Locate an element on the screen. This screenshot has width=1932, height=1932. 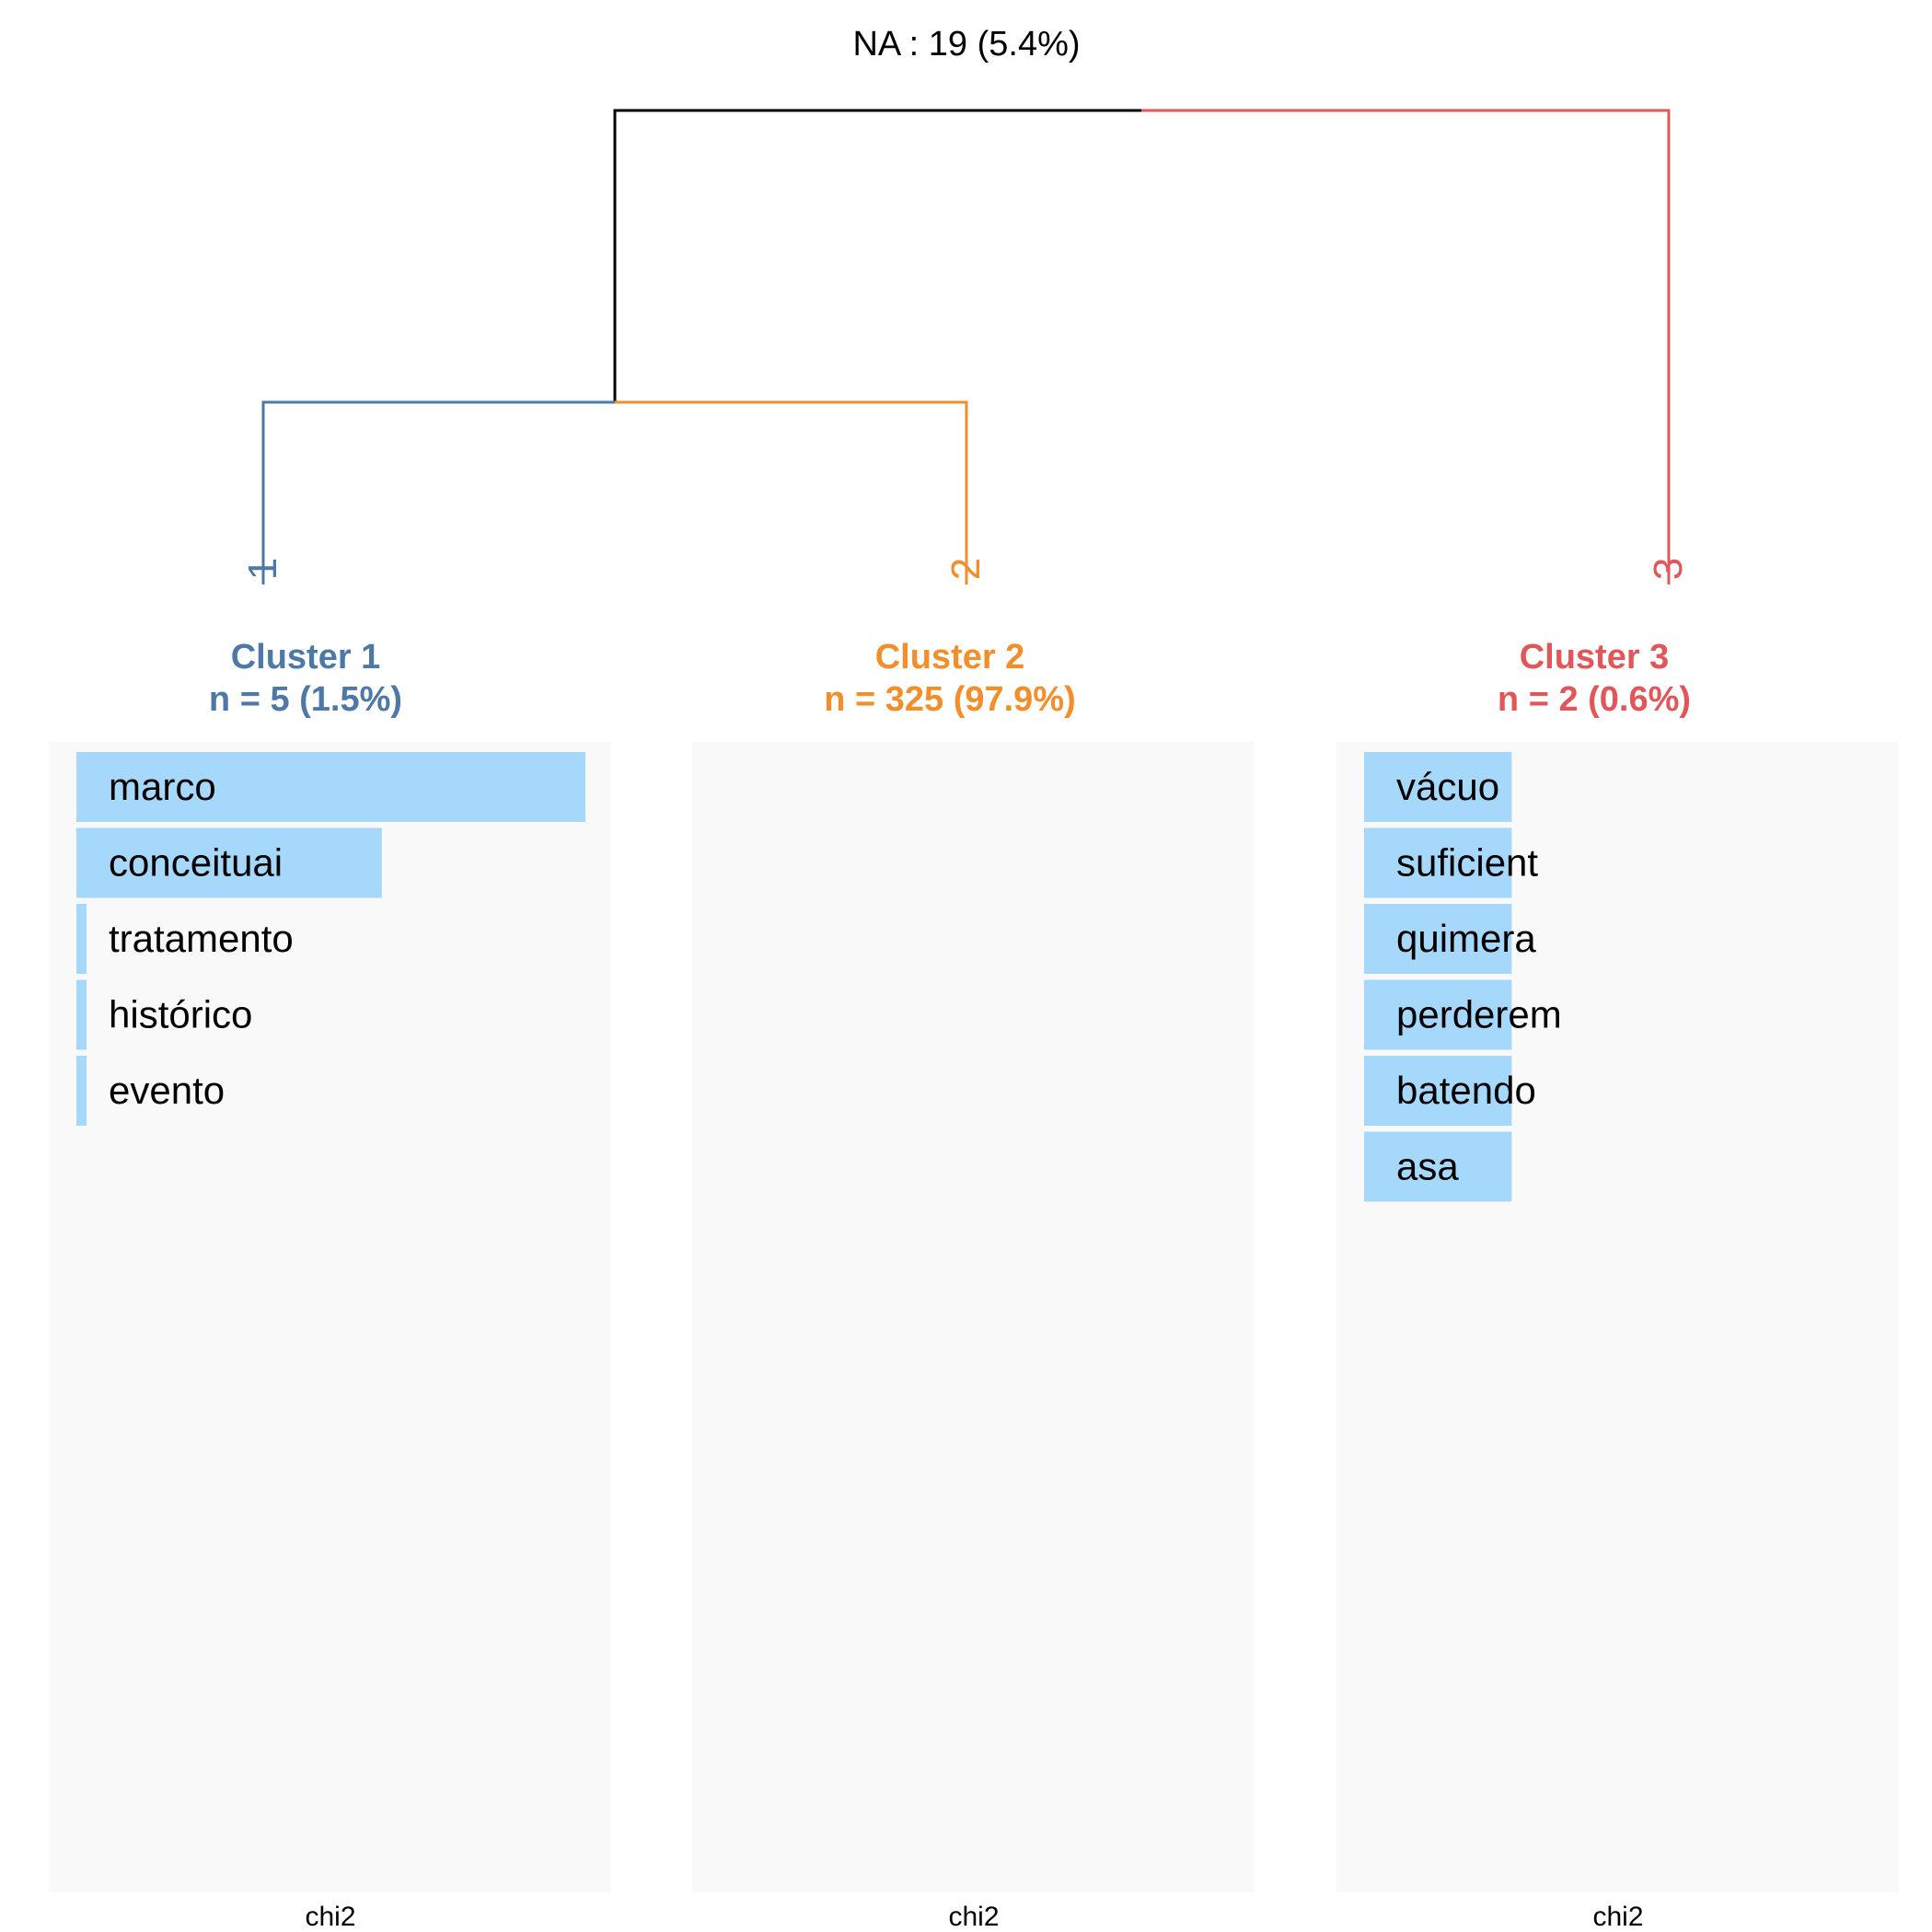
dendrogram-cluster3-branch is located at coordinates (1406, 346).